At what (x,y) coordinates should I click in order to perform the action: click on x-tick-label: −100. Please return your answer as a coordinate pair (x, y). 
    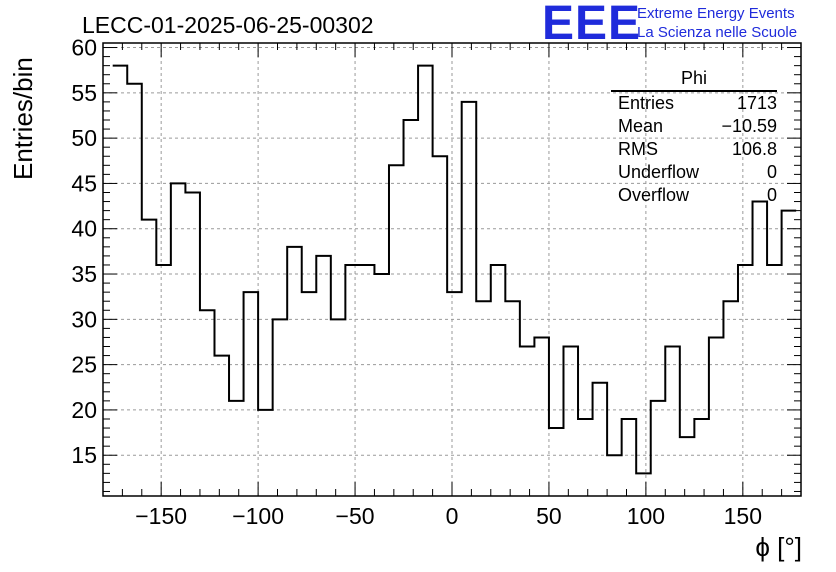
    Looking at the image, I should click on (258, 516).